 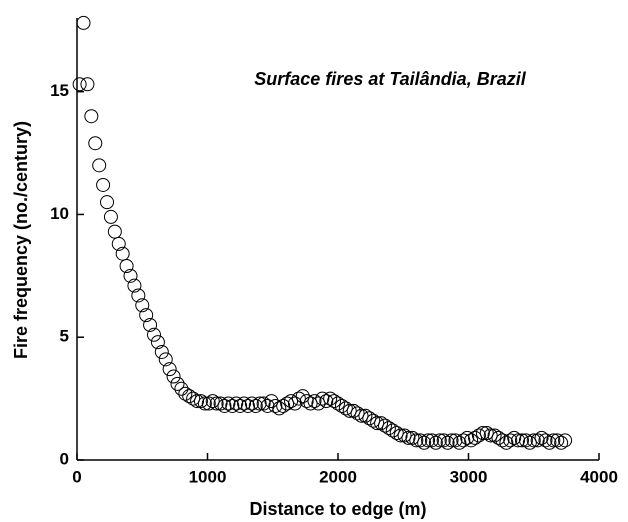 I want to click on annotation: Surface fires at Tailândia, Brazil, so click(x=390, y=79).